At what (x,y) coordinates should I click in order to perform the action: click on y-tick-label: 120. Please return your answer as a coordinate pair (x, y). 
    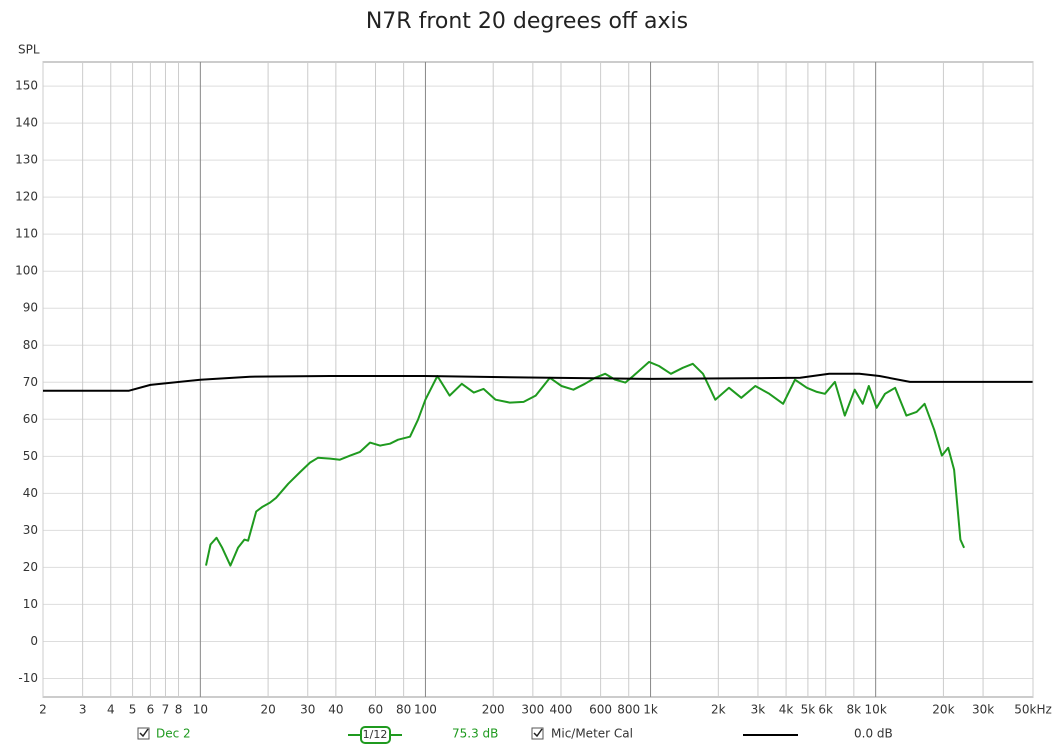
    Looking at the image, I should click on (26, 197).